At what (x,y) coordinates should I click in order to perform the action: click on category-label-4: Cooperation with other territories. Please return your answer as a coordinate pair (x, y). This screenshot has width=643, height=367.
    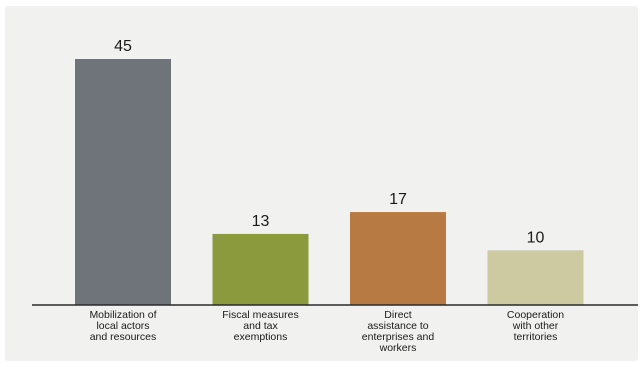
    Looking at the image, I should click on (535, 326).